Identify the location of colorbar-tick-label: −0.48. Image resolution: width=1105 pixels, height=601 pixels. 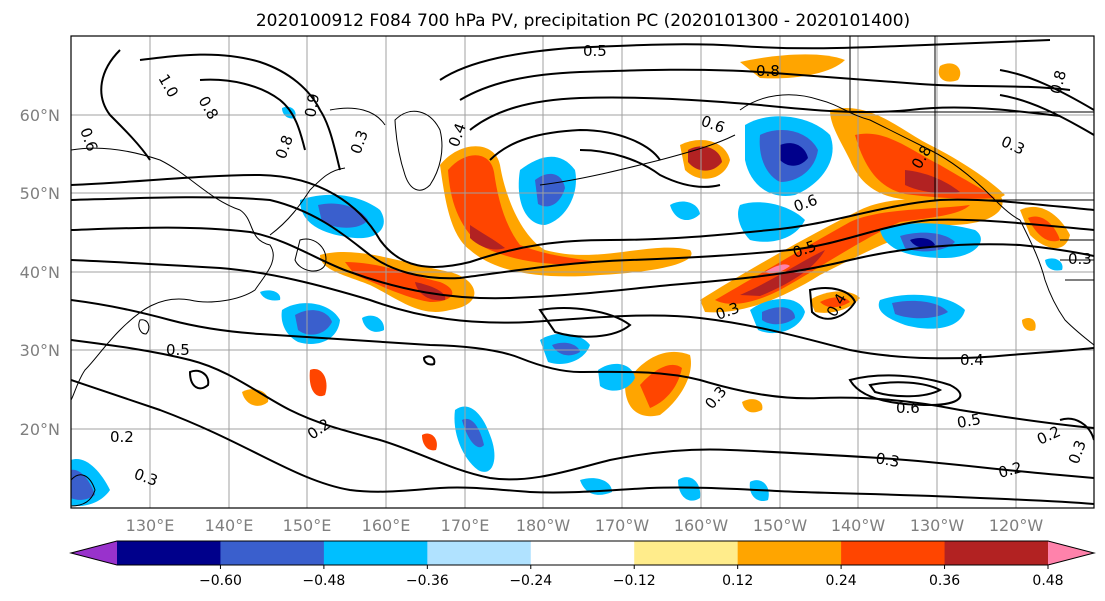
(323, 581).